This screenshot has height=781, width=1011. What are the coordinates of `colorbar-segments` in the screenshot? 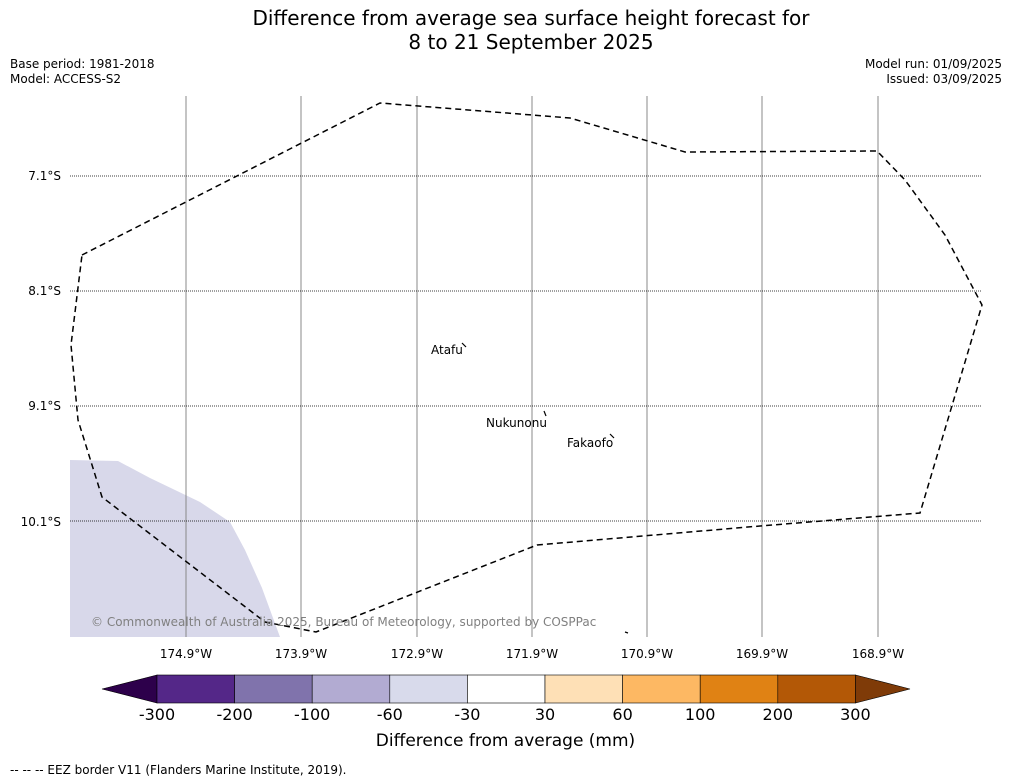 It's located at (506, 689).